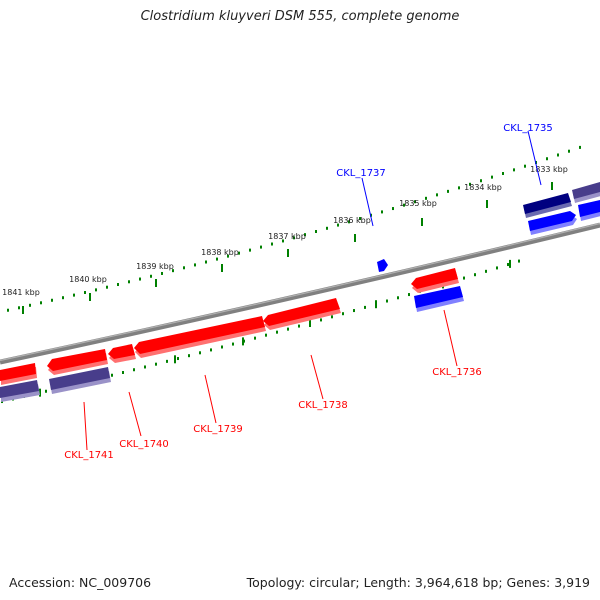 Image resolution: width=600 pixels, height=600 pixels. What do you see at coordinates (549, 169) in the screenshot?
I see `tick-label: 1833 kbp` at bounding box center [549, 169].